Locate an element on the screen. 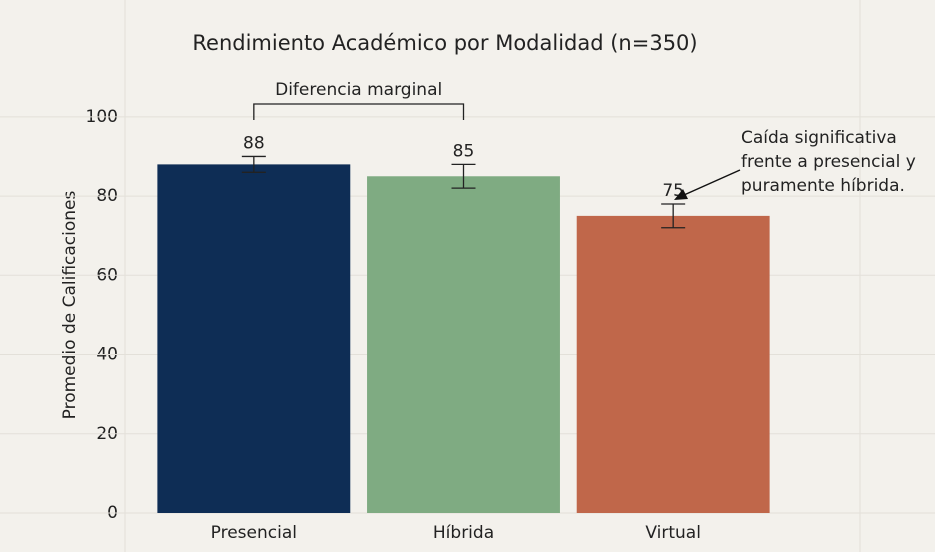  x-tick-label: Híbrida is located at coordinates (463, 533).